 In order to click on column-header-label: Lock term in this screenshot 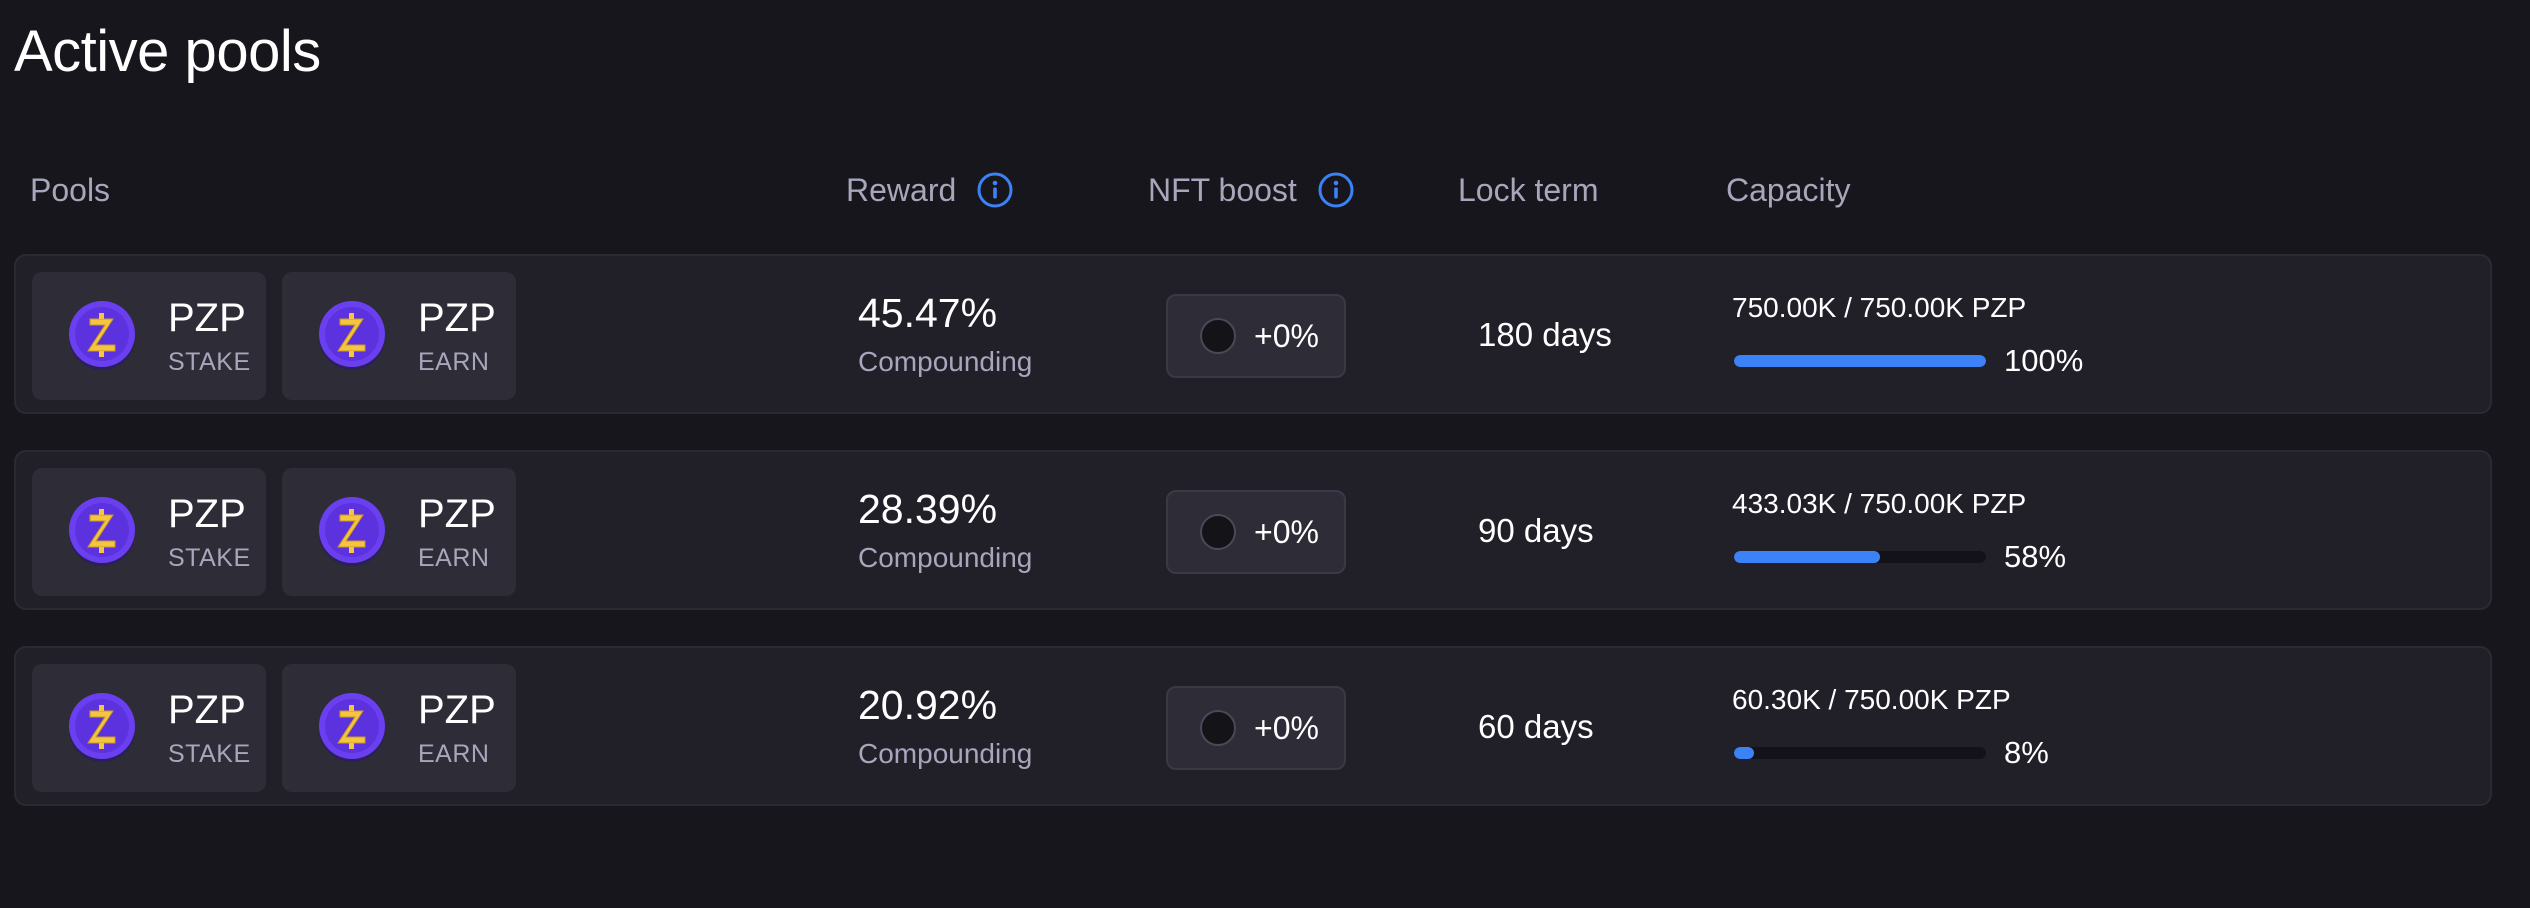, I will do `click(1528, 189)`.